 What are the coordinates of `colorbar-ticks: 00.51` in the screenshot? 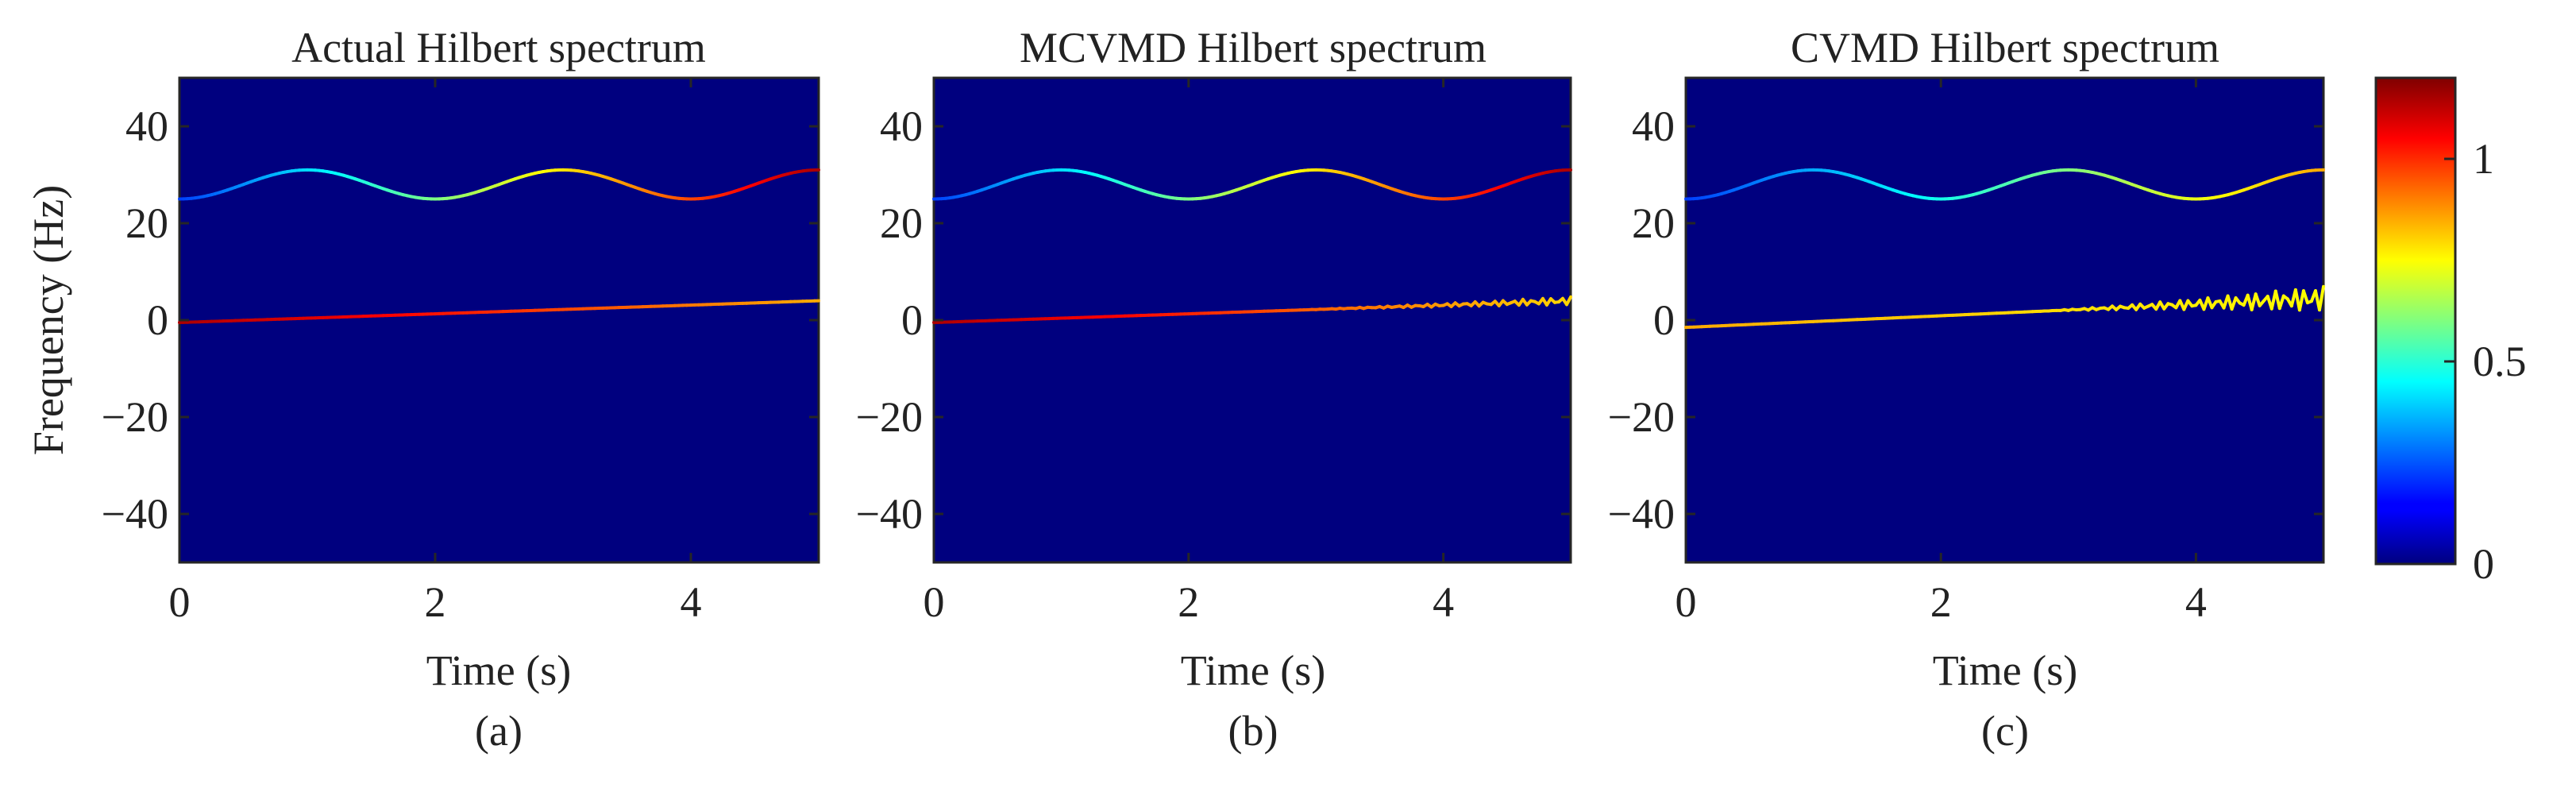 It's located at (2485, 361).